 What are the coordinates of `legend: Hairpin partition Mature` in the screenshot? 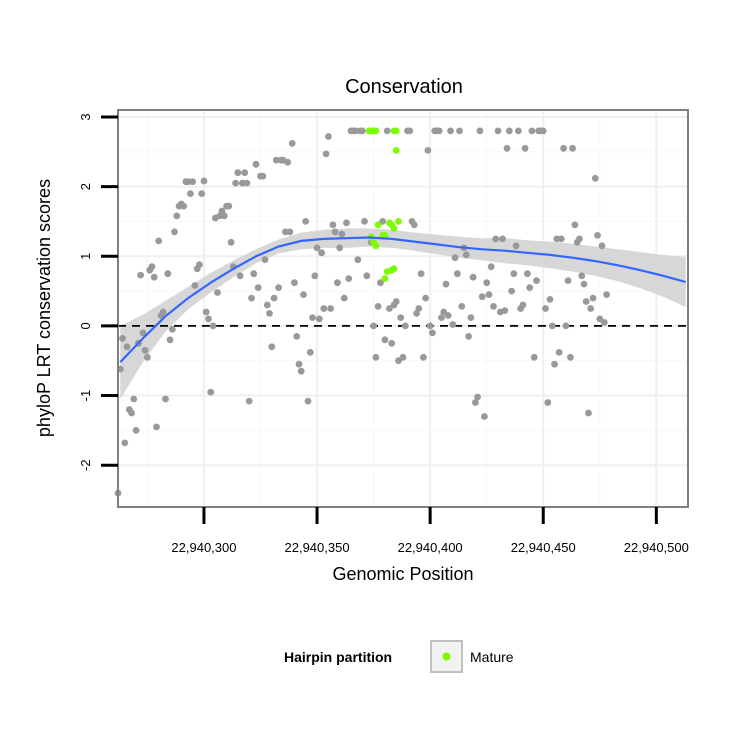 It's located at (399, 656).